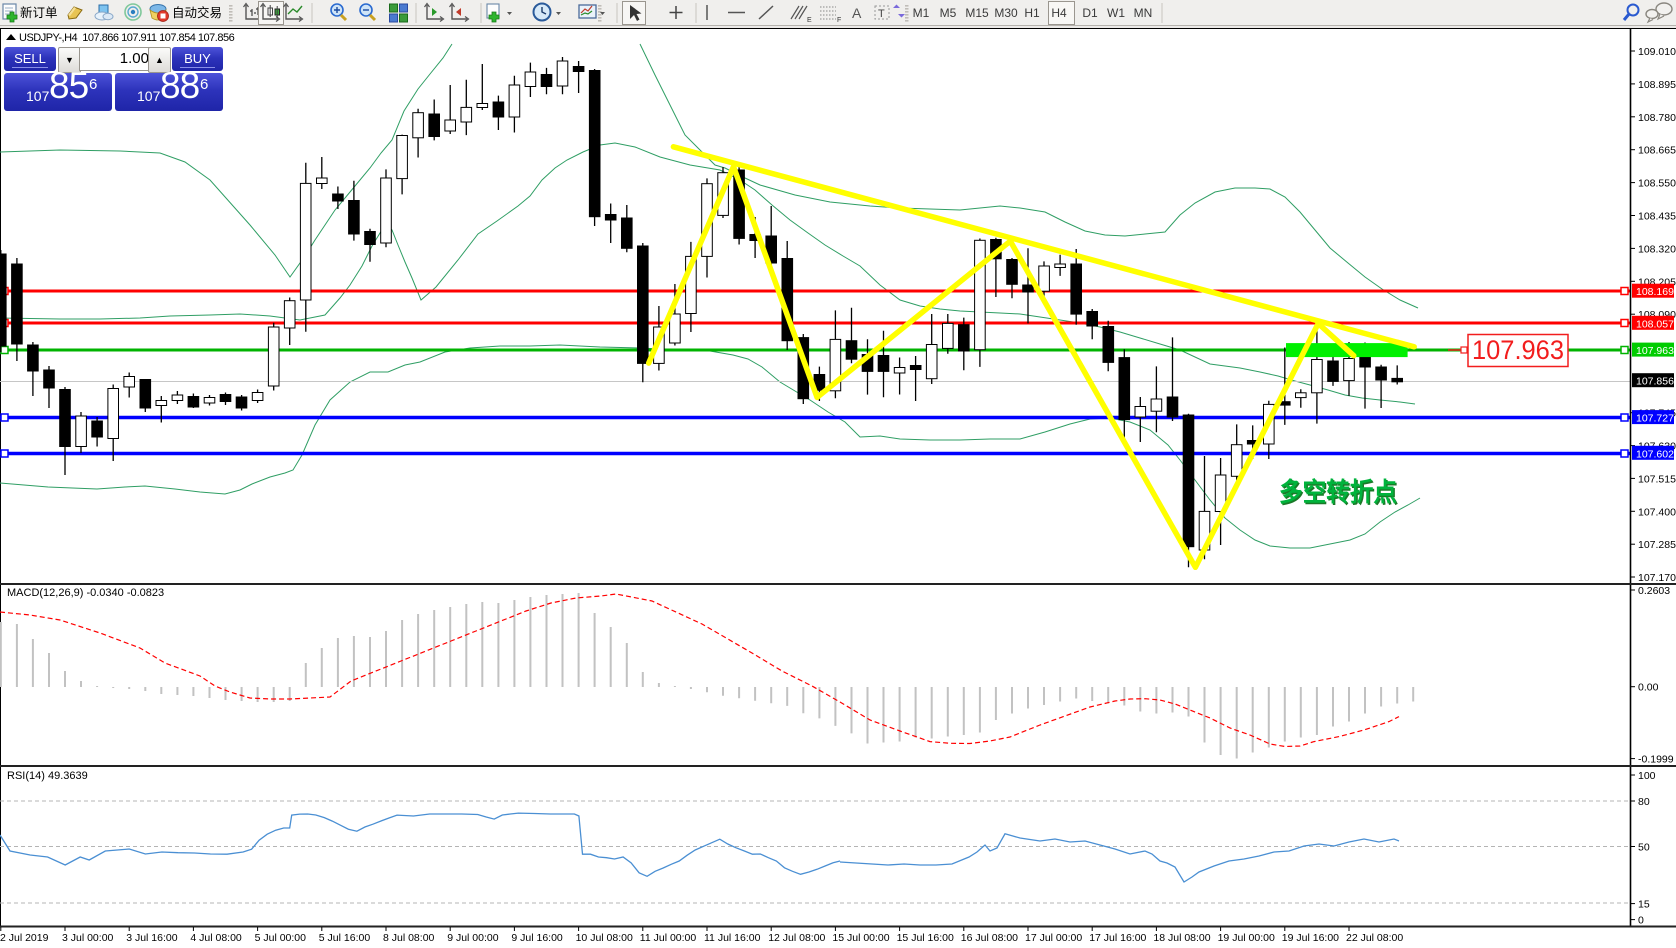  Describe the element at coordinates (732, 938) in the screenshot. I see `svg-text: 11 Jul 16:00` at that location.